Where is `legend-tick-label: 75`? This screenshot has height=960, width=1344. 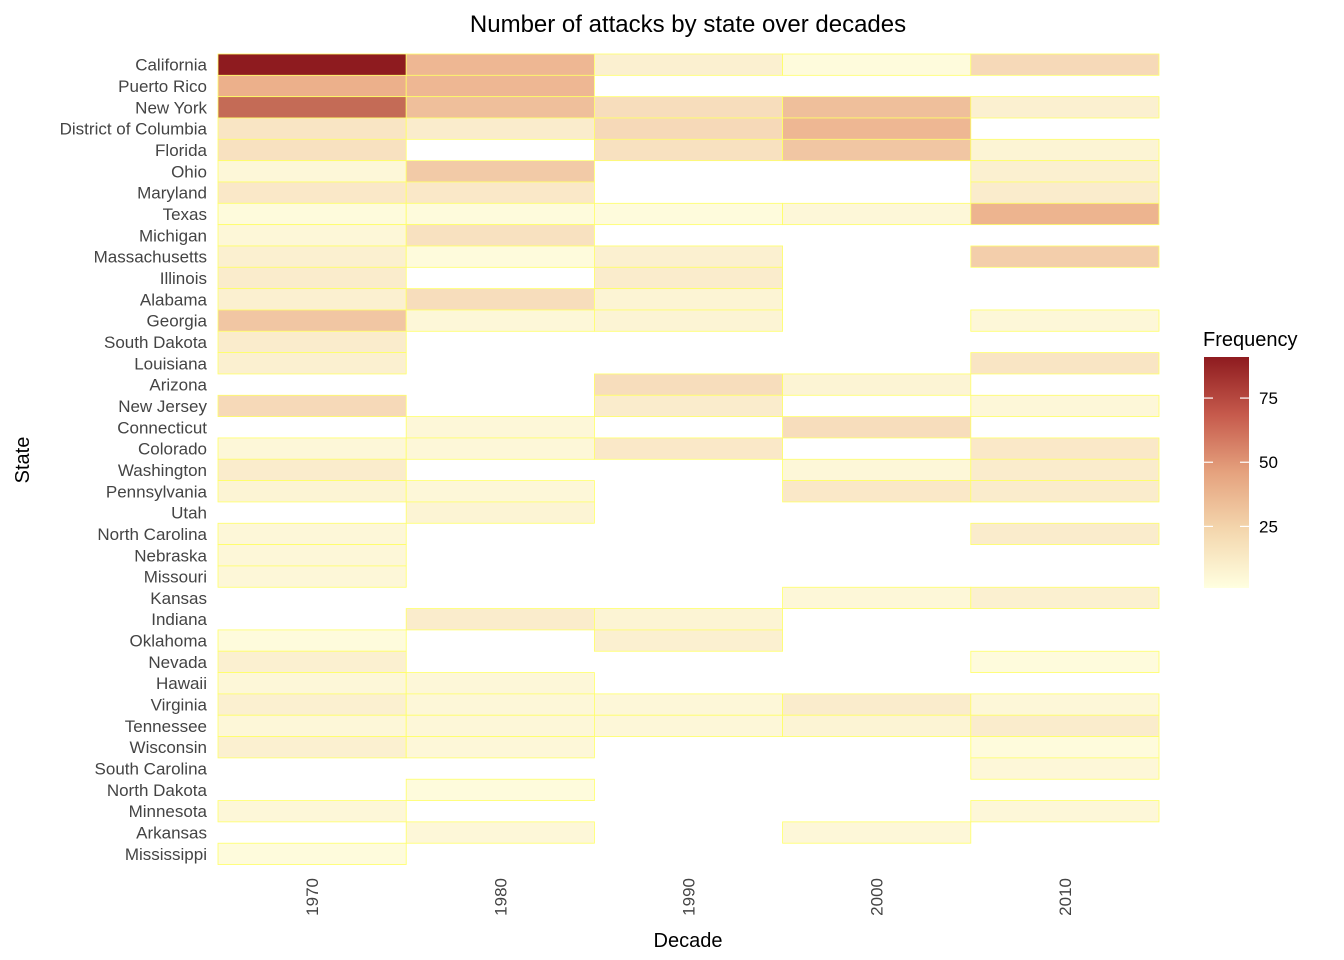 legend-tick-label: 75 is located at coordinates (1268, 398).